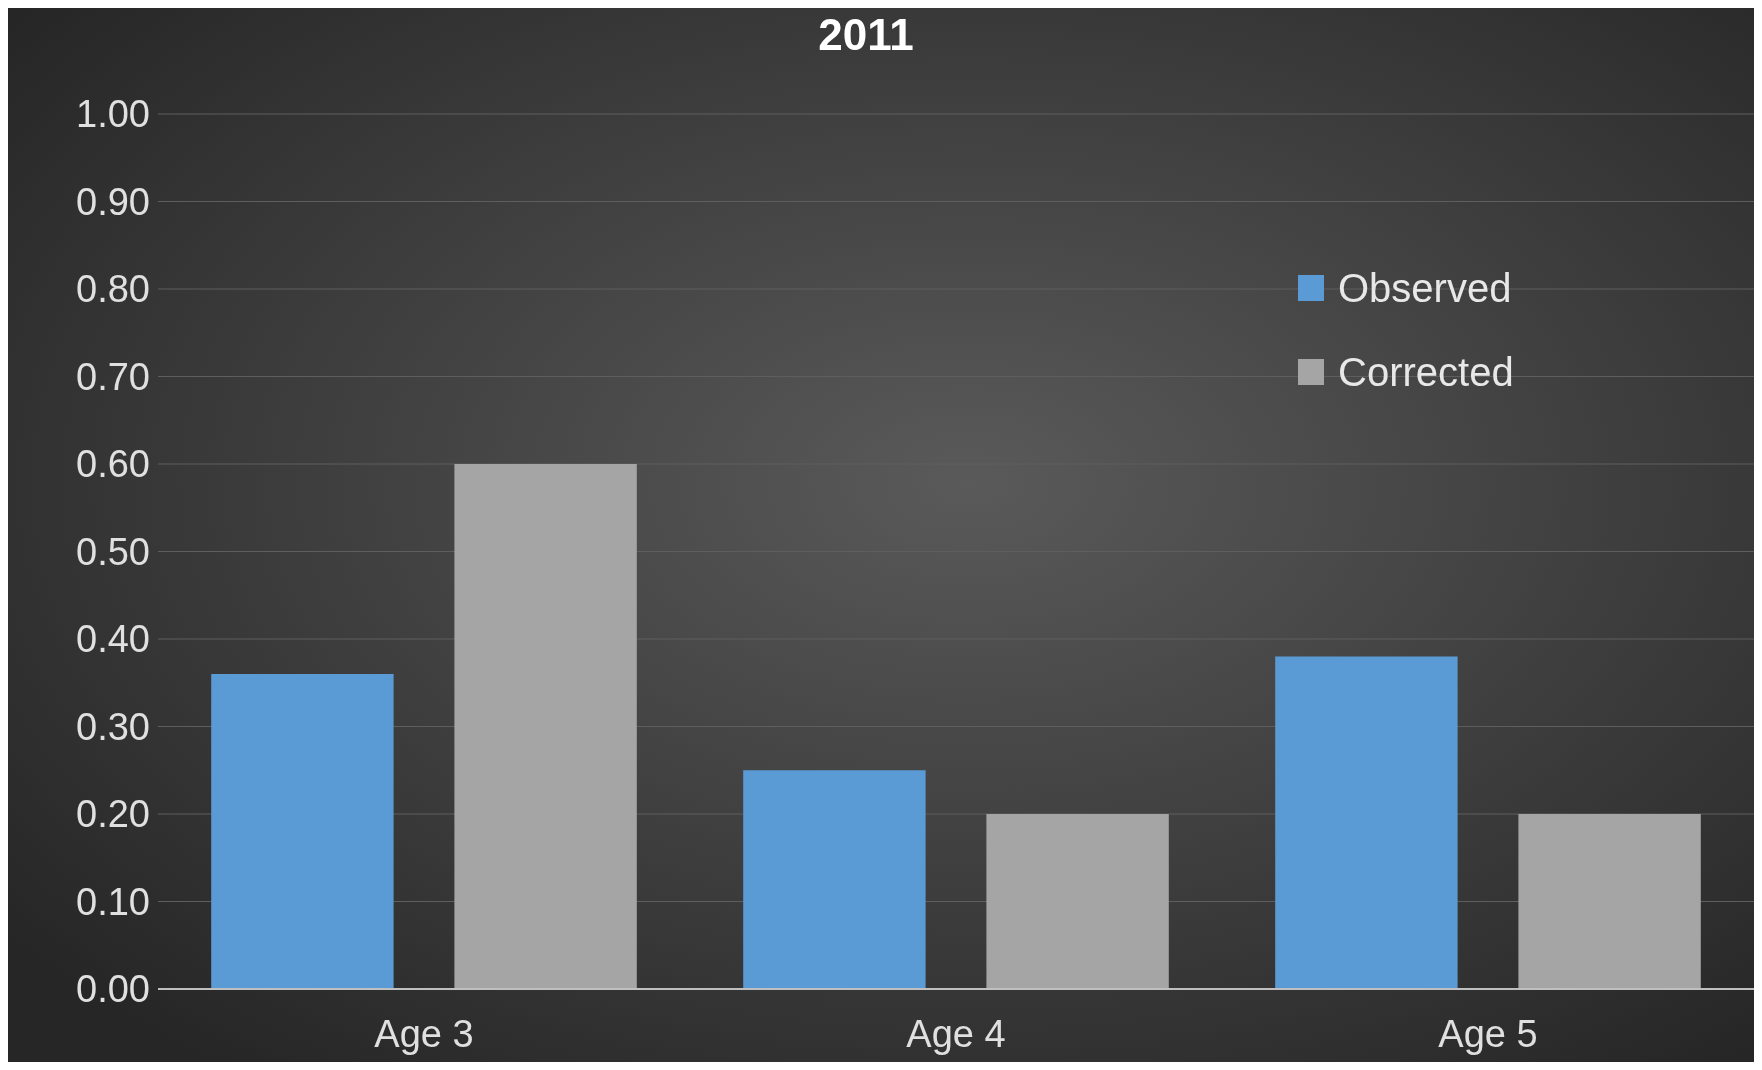 The height and width of the screenshot is (1070, 1762). Describe the element at coordinates (113, 201) in the screenshot. I see `y-tick-label: 0.90` at that location.